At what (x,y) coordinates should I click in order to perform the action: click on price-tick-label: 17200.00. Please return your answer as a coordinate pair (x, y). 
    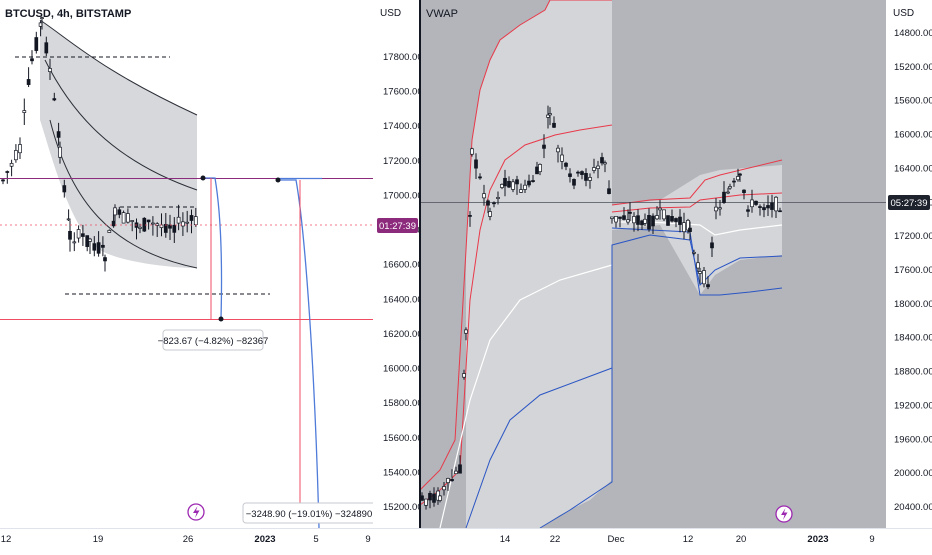
    Looking at the image, I should click on (913, 236).